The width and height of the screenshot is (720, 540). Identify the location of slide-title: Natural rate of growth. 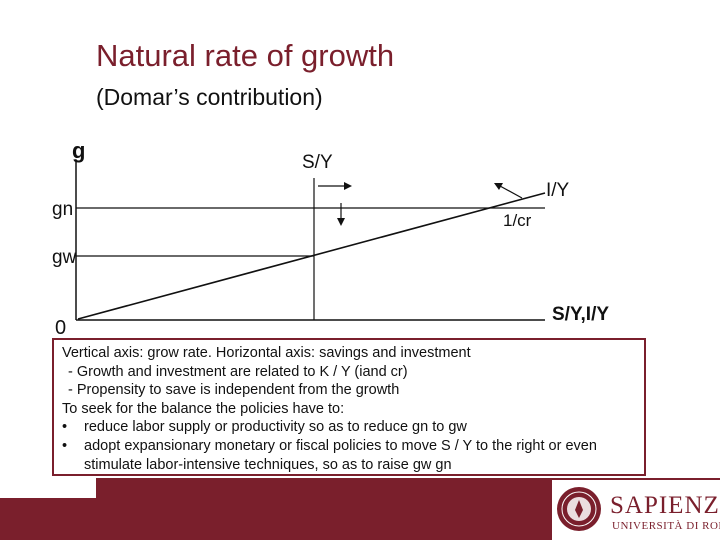
(245, 55).